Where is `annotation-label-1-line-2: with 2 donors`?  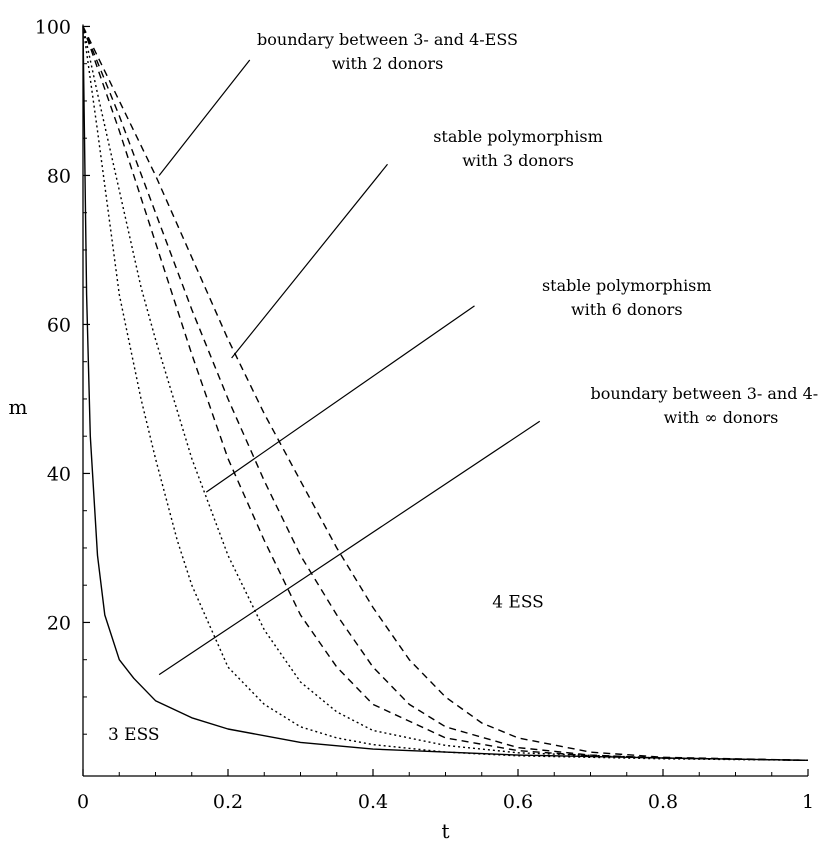
annotation-label-1-line-2: with 2 donors is located at coordinates (388, 63).